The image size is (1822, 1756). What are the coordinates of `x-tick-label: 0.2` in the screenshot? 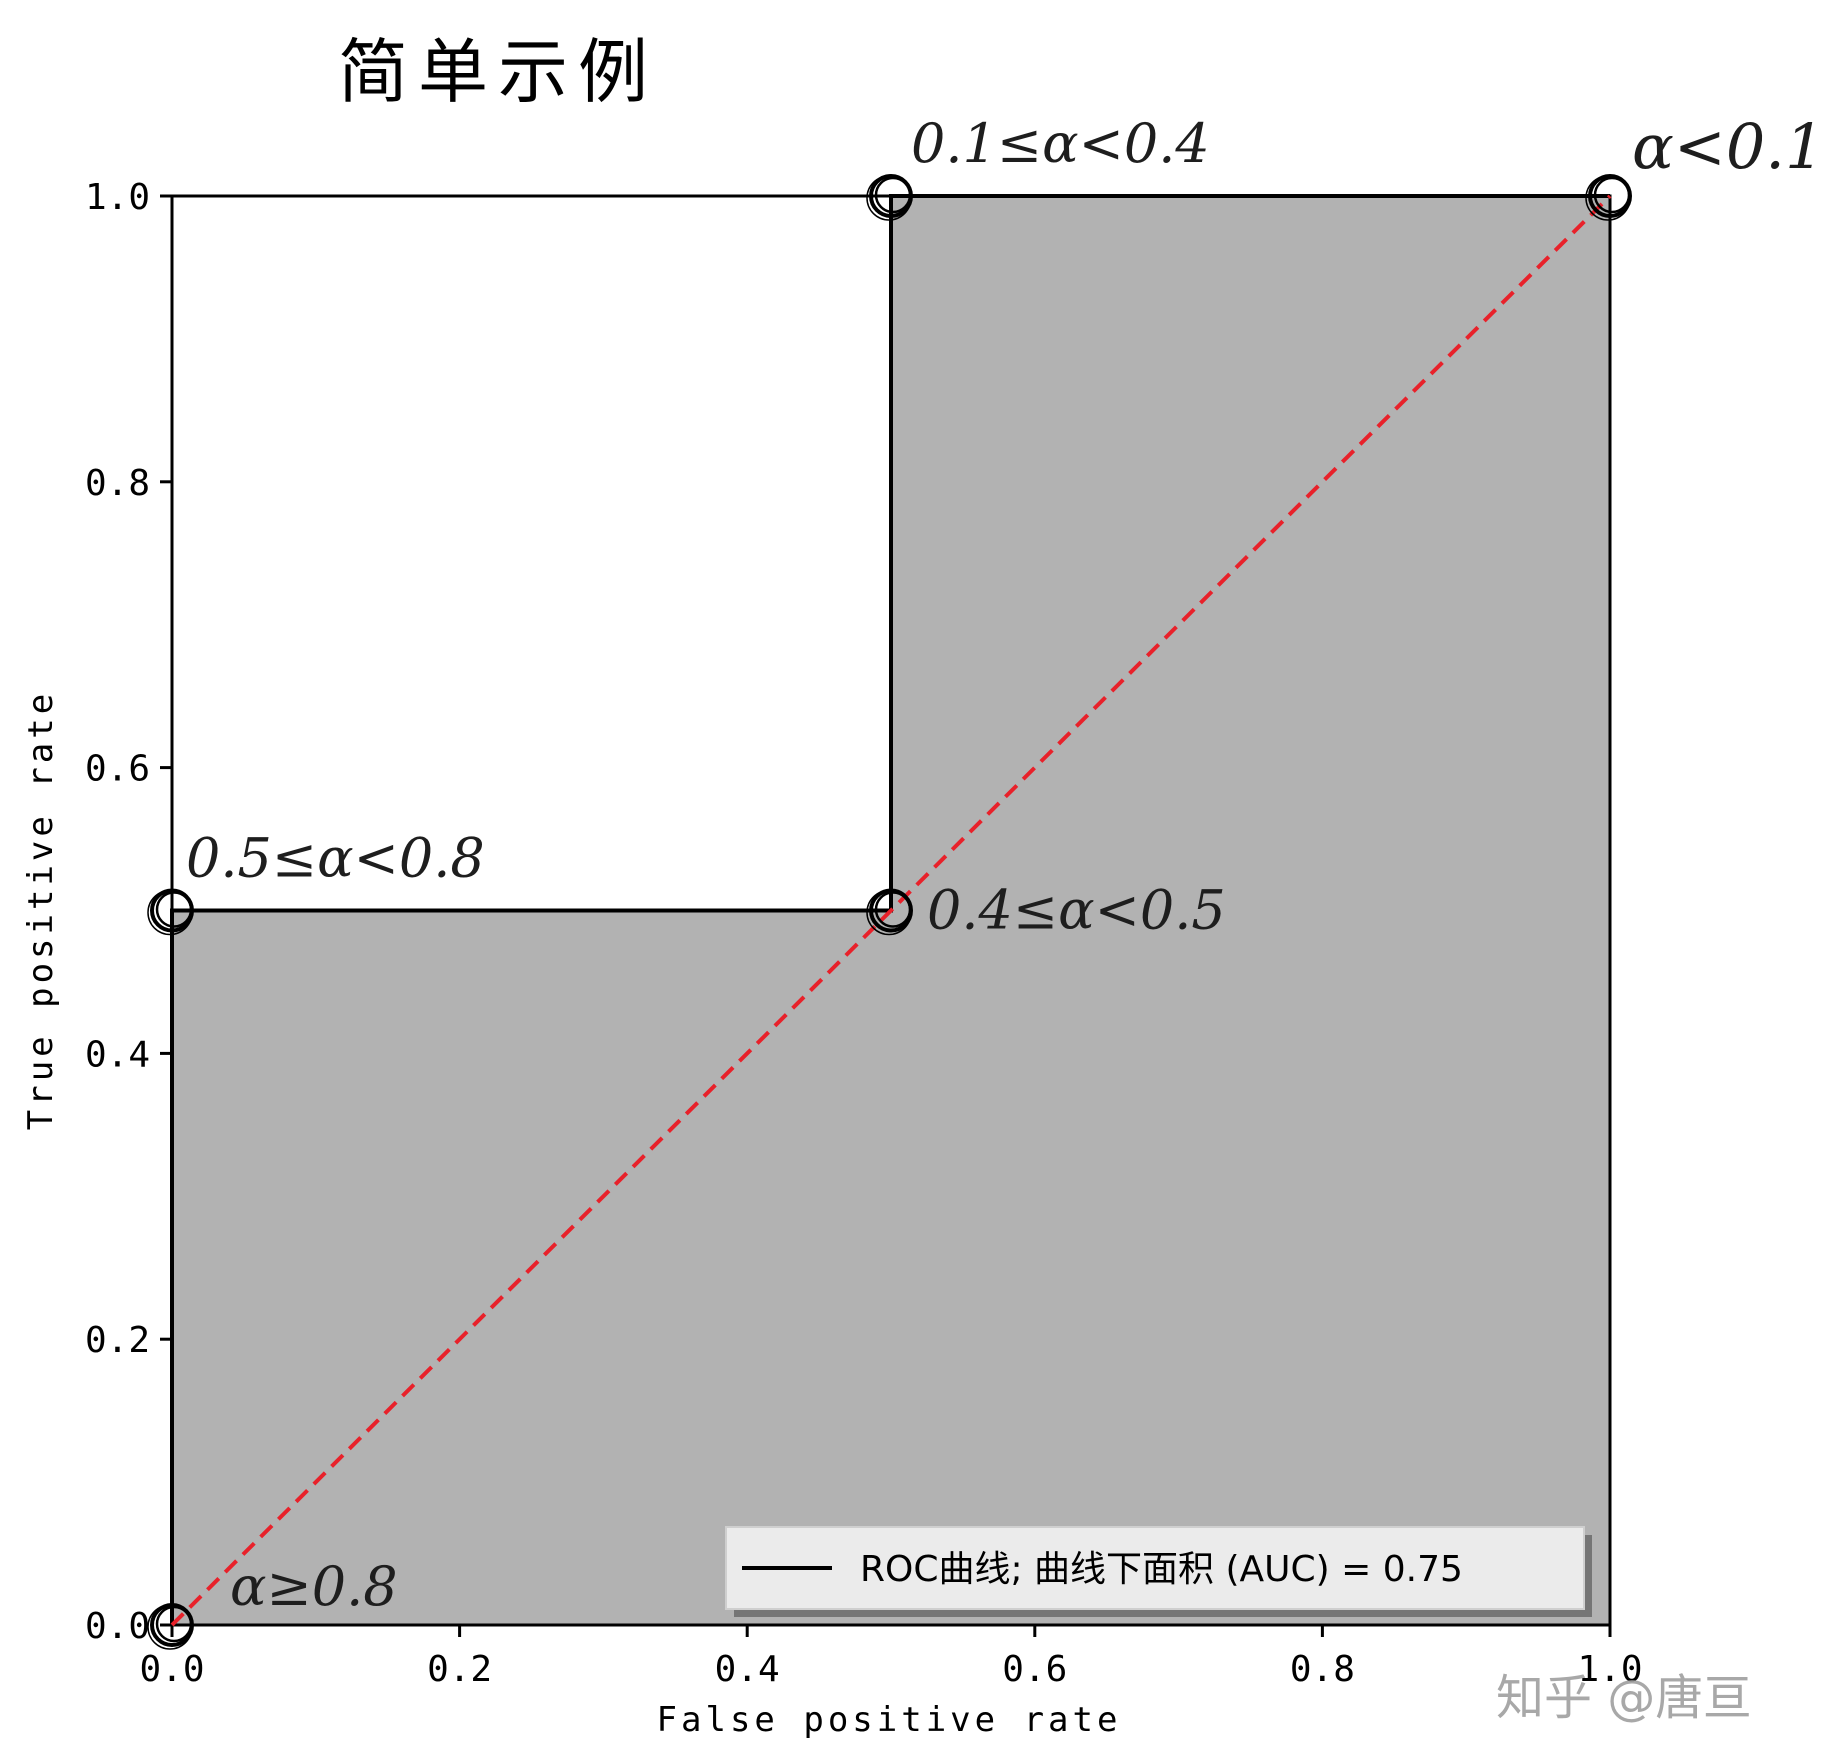 It's located at (459, 1669).